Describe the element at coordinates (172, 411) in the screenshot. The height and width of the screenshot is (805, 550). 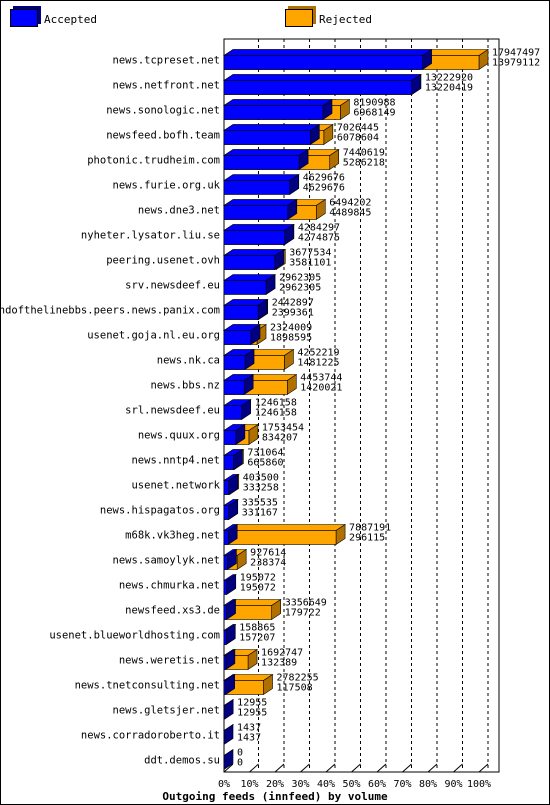
I see `category-label: srl.newsdeef.eu` at that location.